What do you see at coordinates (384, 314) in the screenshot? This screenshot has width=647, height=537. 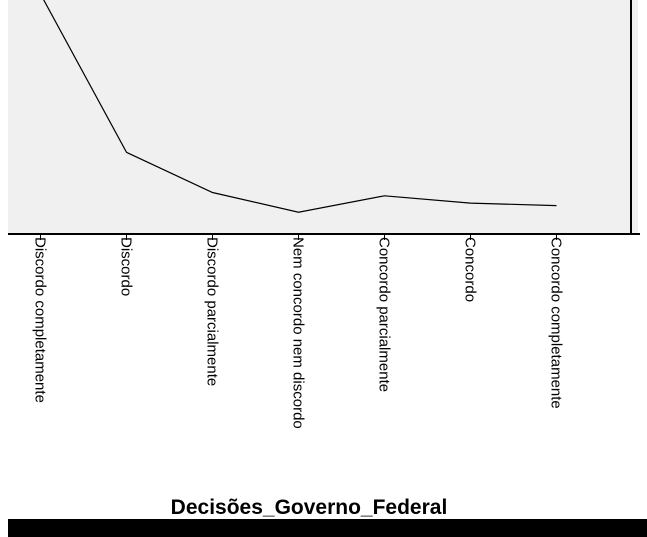 I see `x-tick-label: Concordo parcialmente` at bounding box center [384, 314].